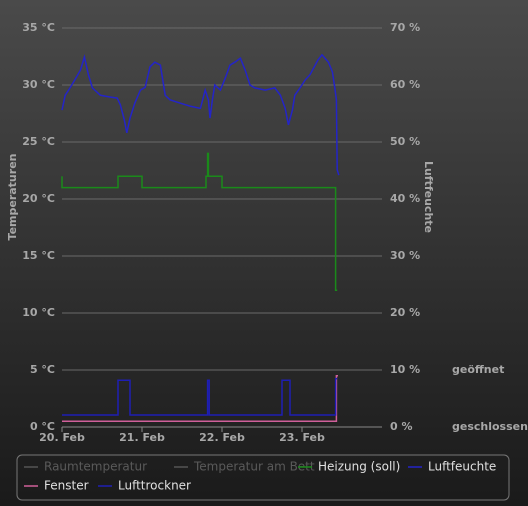 This screenshot has width=528, height=506. Describe the element at coordinates (405, 369) in the screenshot. I see `y2-tick-label: 10 %` at that location.